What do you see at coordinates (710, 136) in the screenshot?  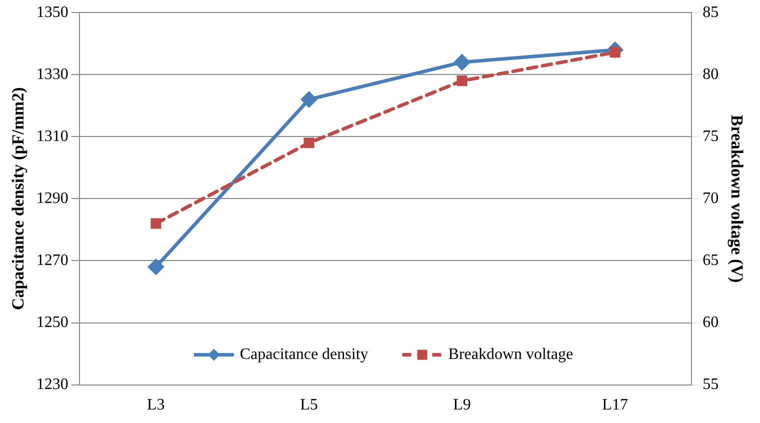 I see `y2-tick-label: 75` at bounding box center [710, 136].